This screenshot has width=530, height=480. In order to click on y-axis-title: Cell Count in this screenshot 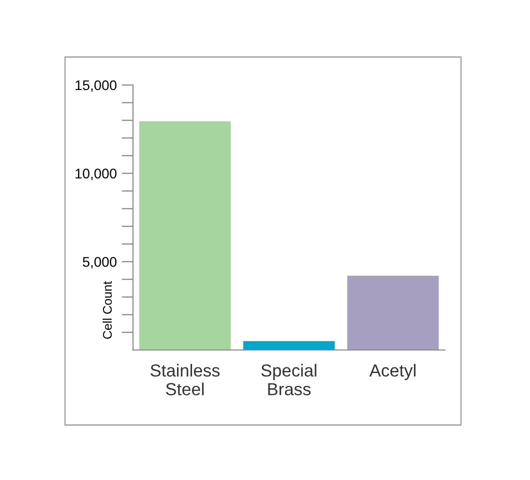, I will do `click(107, 310)`.